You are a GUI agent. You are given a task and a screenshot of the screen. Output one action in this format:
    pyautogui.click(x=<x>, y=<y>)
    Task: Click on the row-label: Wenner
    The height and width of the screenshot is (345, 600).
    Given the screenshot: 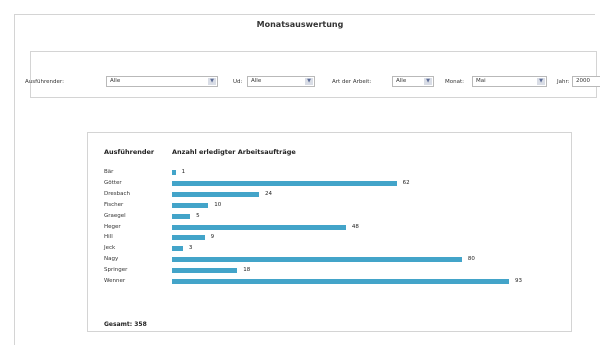 What is the action you would take?
    pyautogui.click(x=115, y=281)
    